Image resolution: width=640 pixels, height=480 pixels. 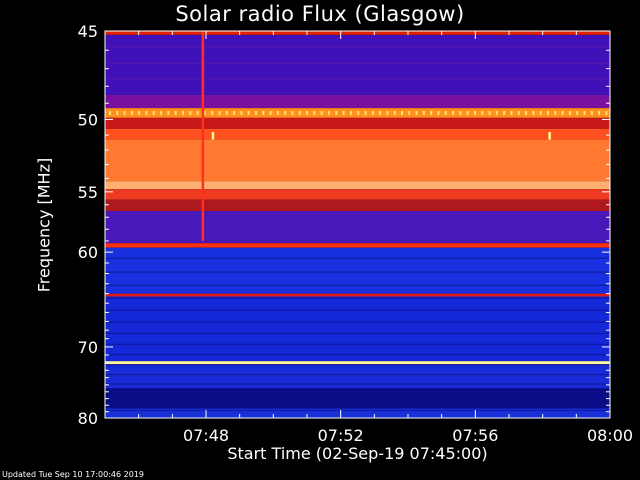 I want to click on updated-timestamp: Updated Tue Sep 10 17:00:46 2019, so click(x=73, y=474).